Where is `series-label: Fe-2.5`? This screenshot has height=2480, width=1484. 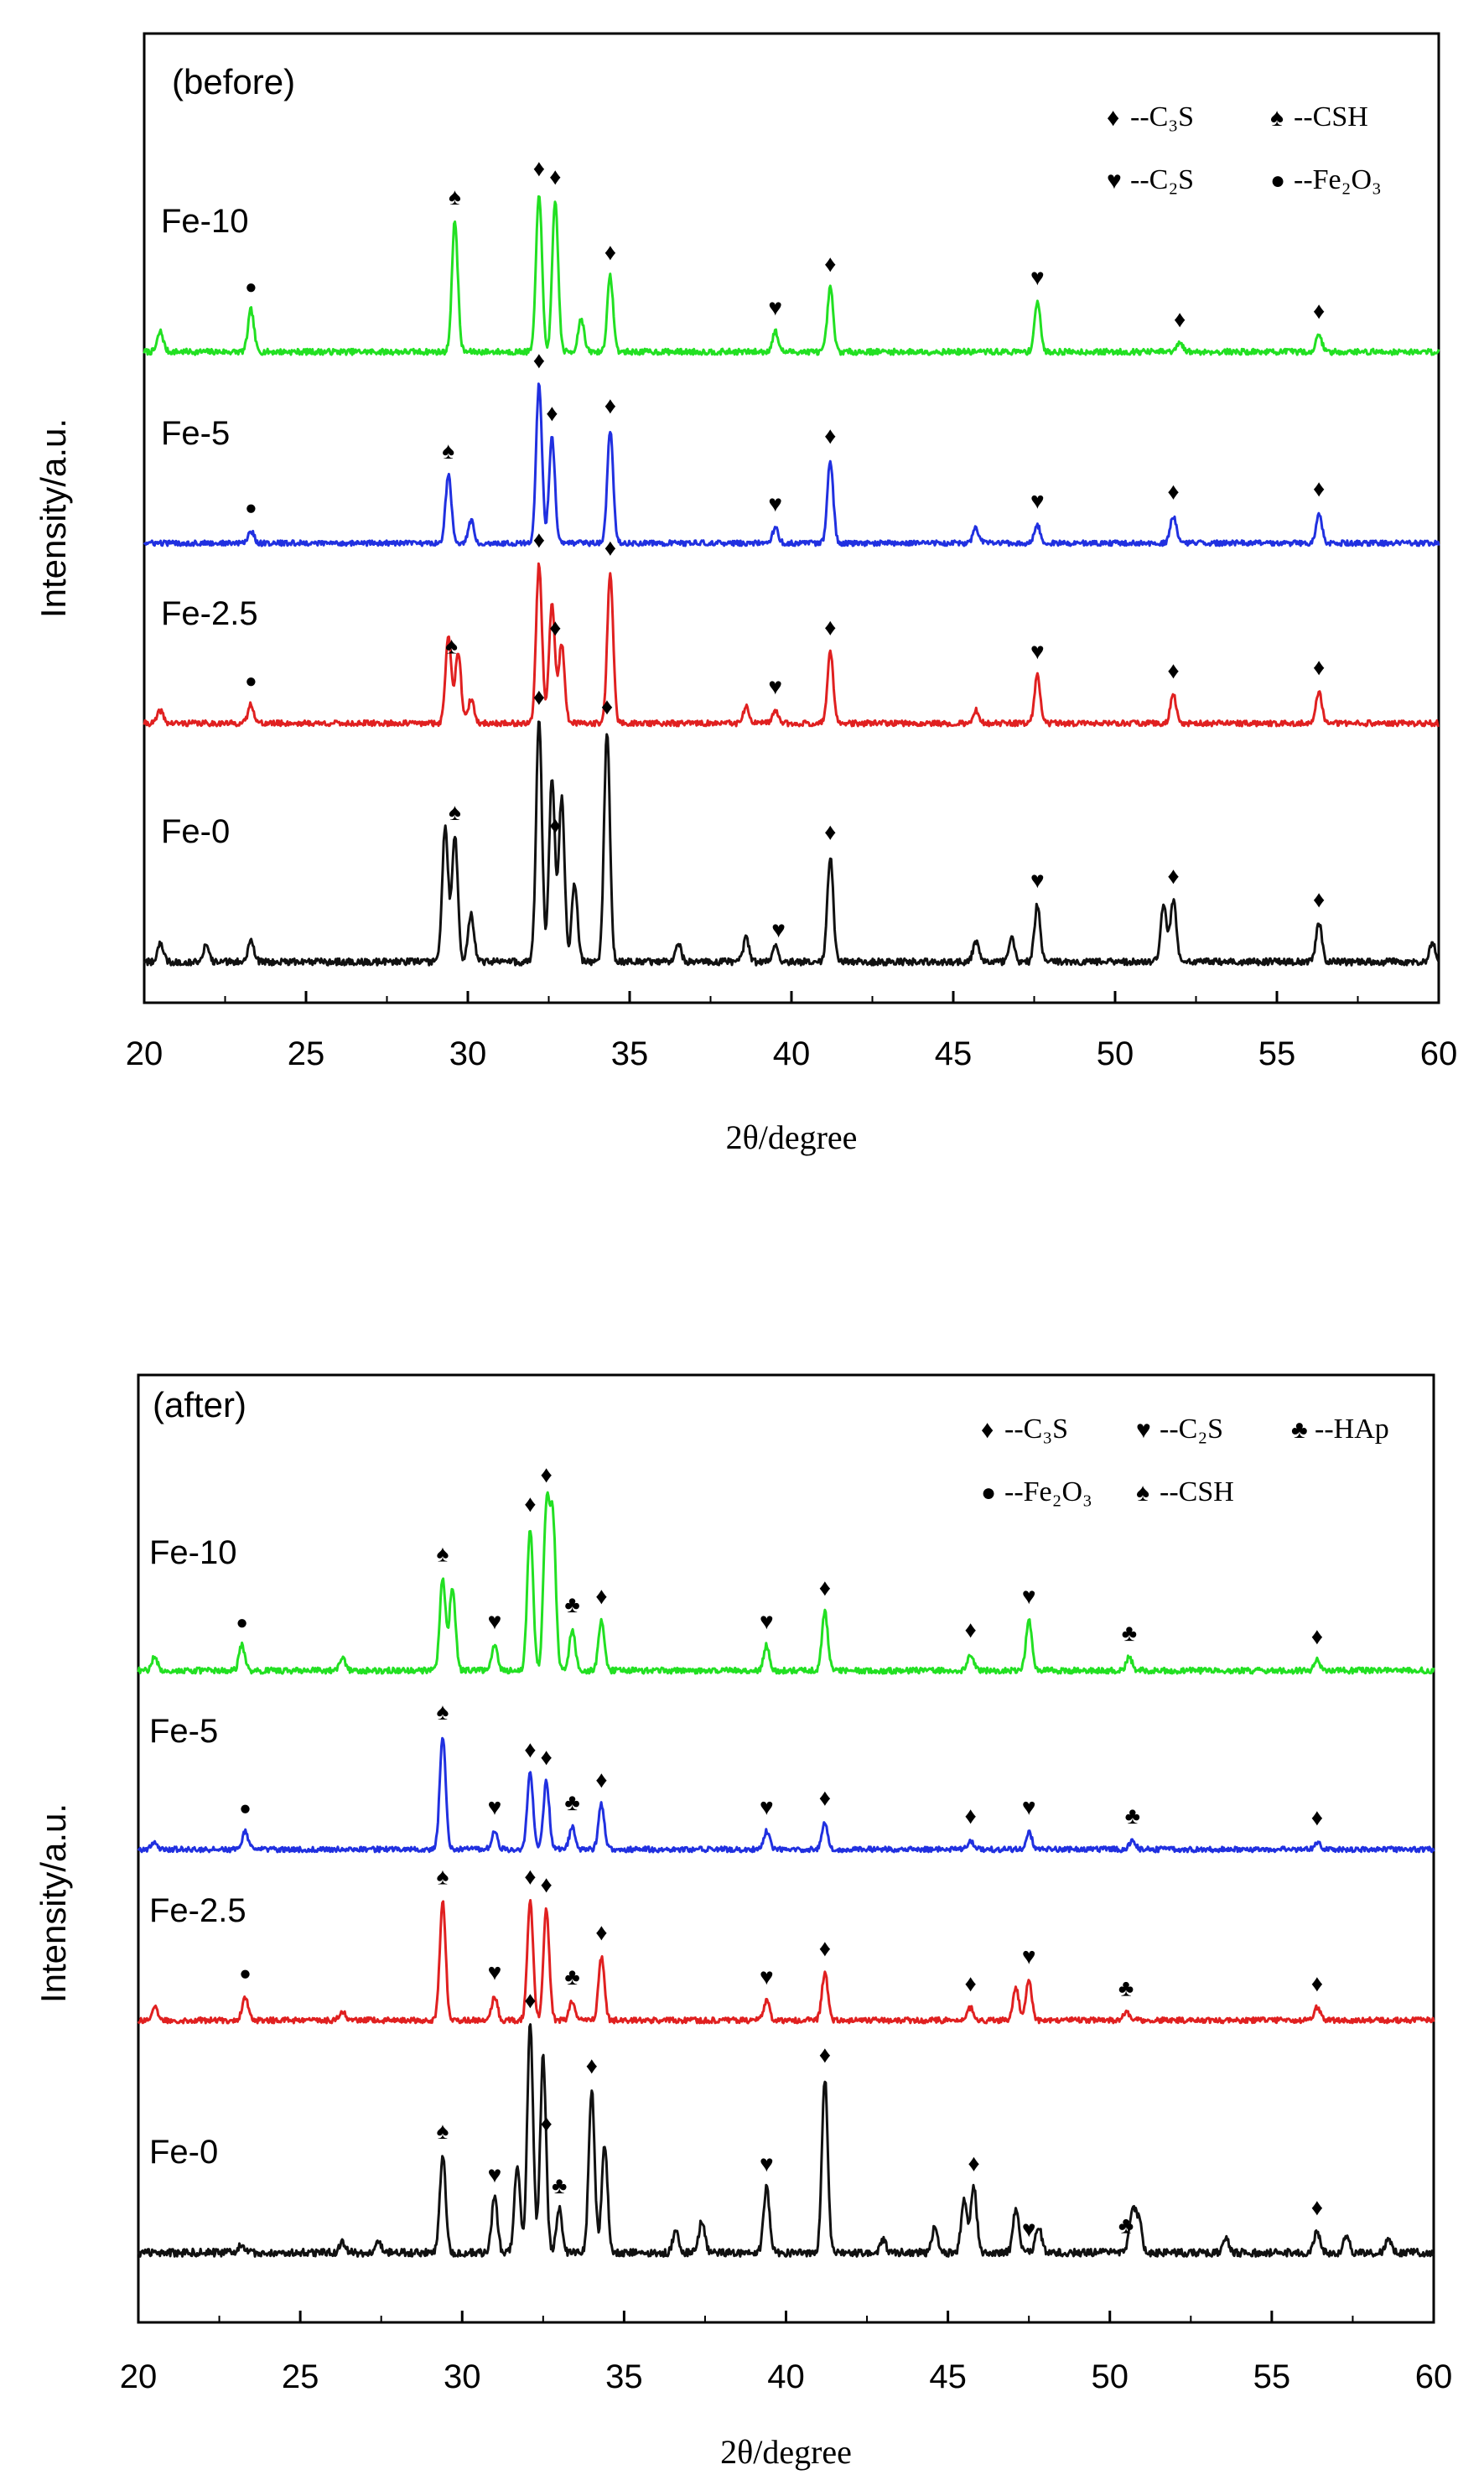 series-label: Fe-2.5 is located at coordinates (209, 613).